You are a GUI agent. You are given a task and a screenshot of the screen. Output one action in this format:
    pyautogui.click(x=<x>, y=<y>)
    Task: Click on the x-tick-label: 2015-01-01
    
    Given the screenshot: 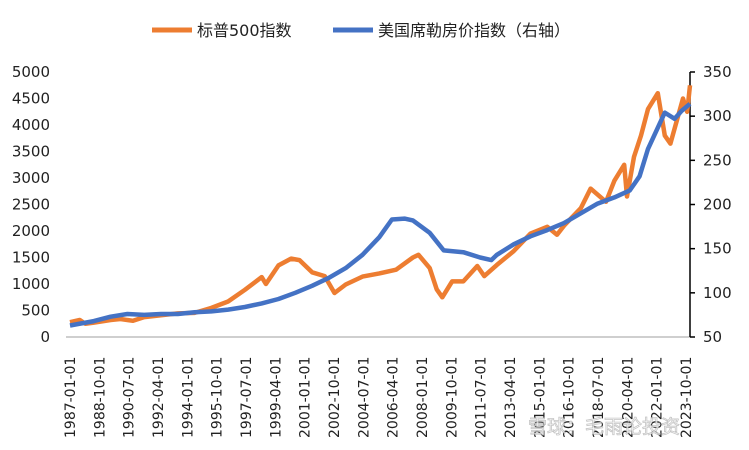 What is the action you would take?
    pyautogui.click(x=540, y=397)
    